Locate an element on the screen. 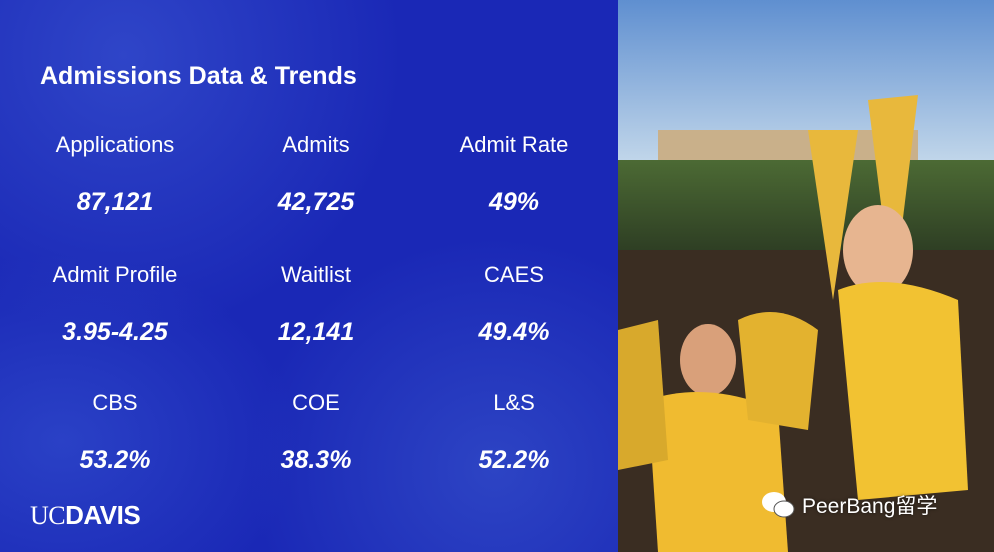 The image size is (994, 552). stat-value: 49.4% is located at coordinates (514, 332).